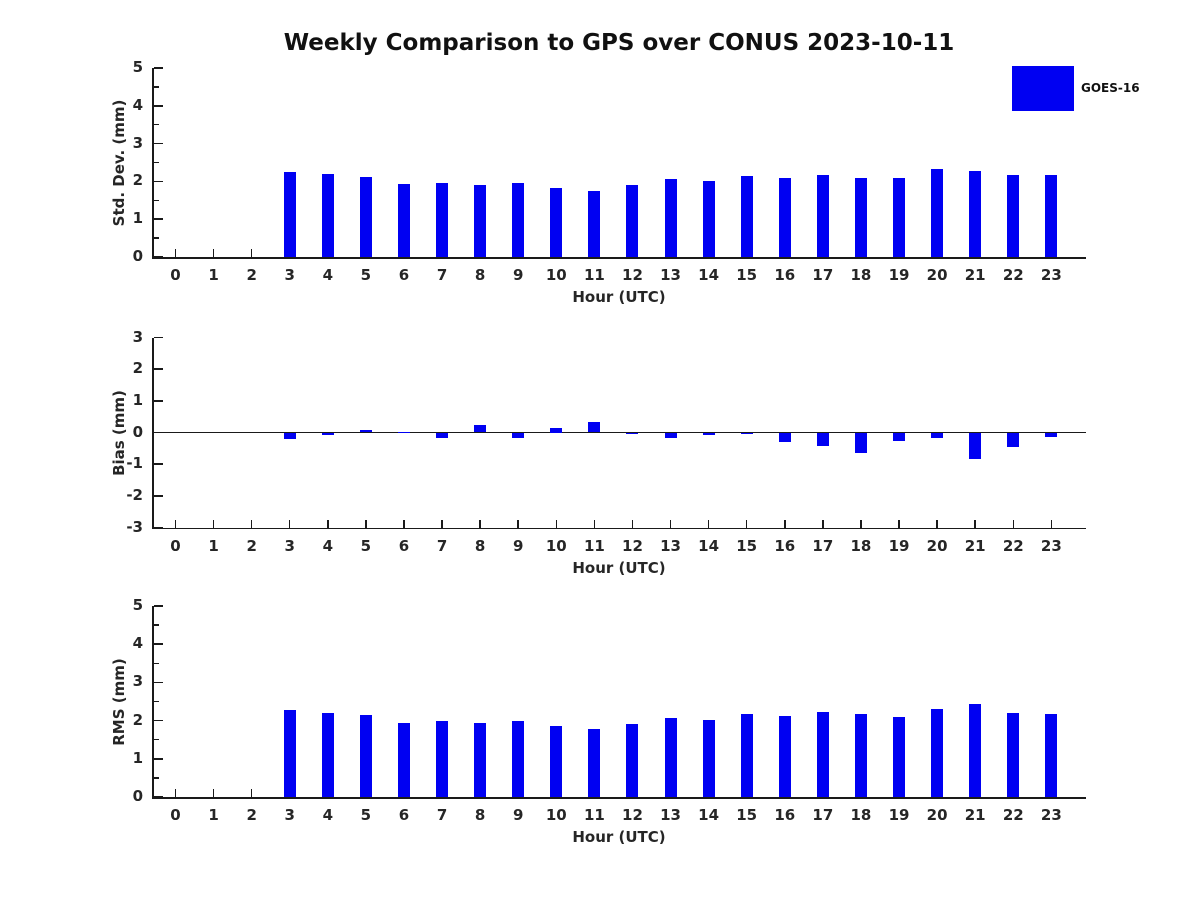 The height and width of the screenshot is (900, 1200). I want to click on x-tick-label: 8, so click(480, 275).